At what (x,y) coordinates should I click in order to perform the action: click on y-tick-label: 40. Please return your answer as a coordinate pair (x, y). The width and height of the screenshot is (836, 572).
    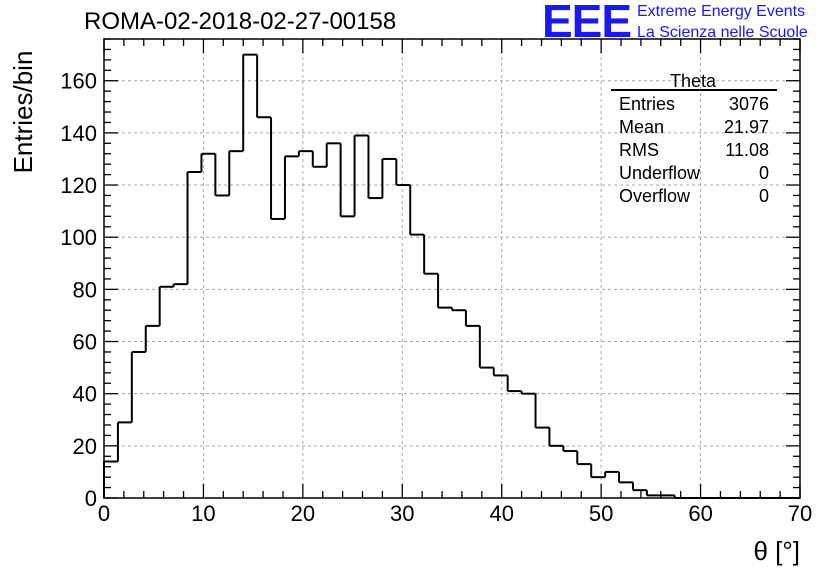
    Looking at the image, I should click on (85, 394).